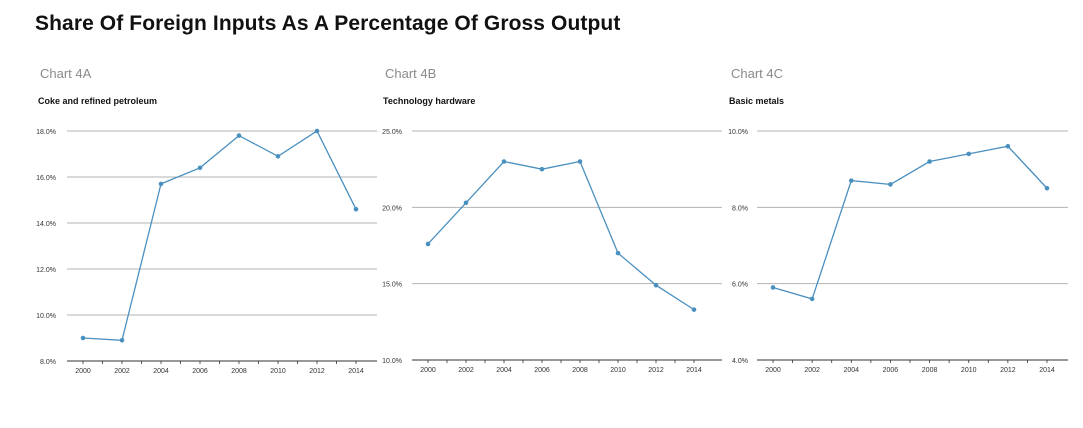  I want to click on chart-4c-label: Chart 4C, so click(757, 73).